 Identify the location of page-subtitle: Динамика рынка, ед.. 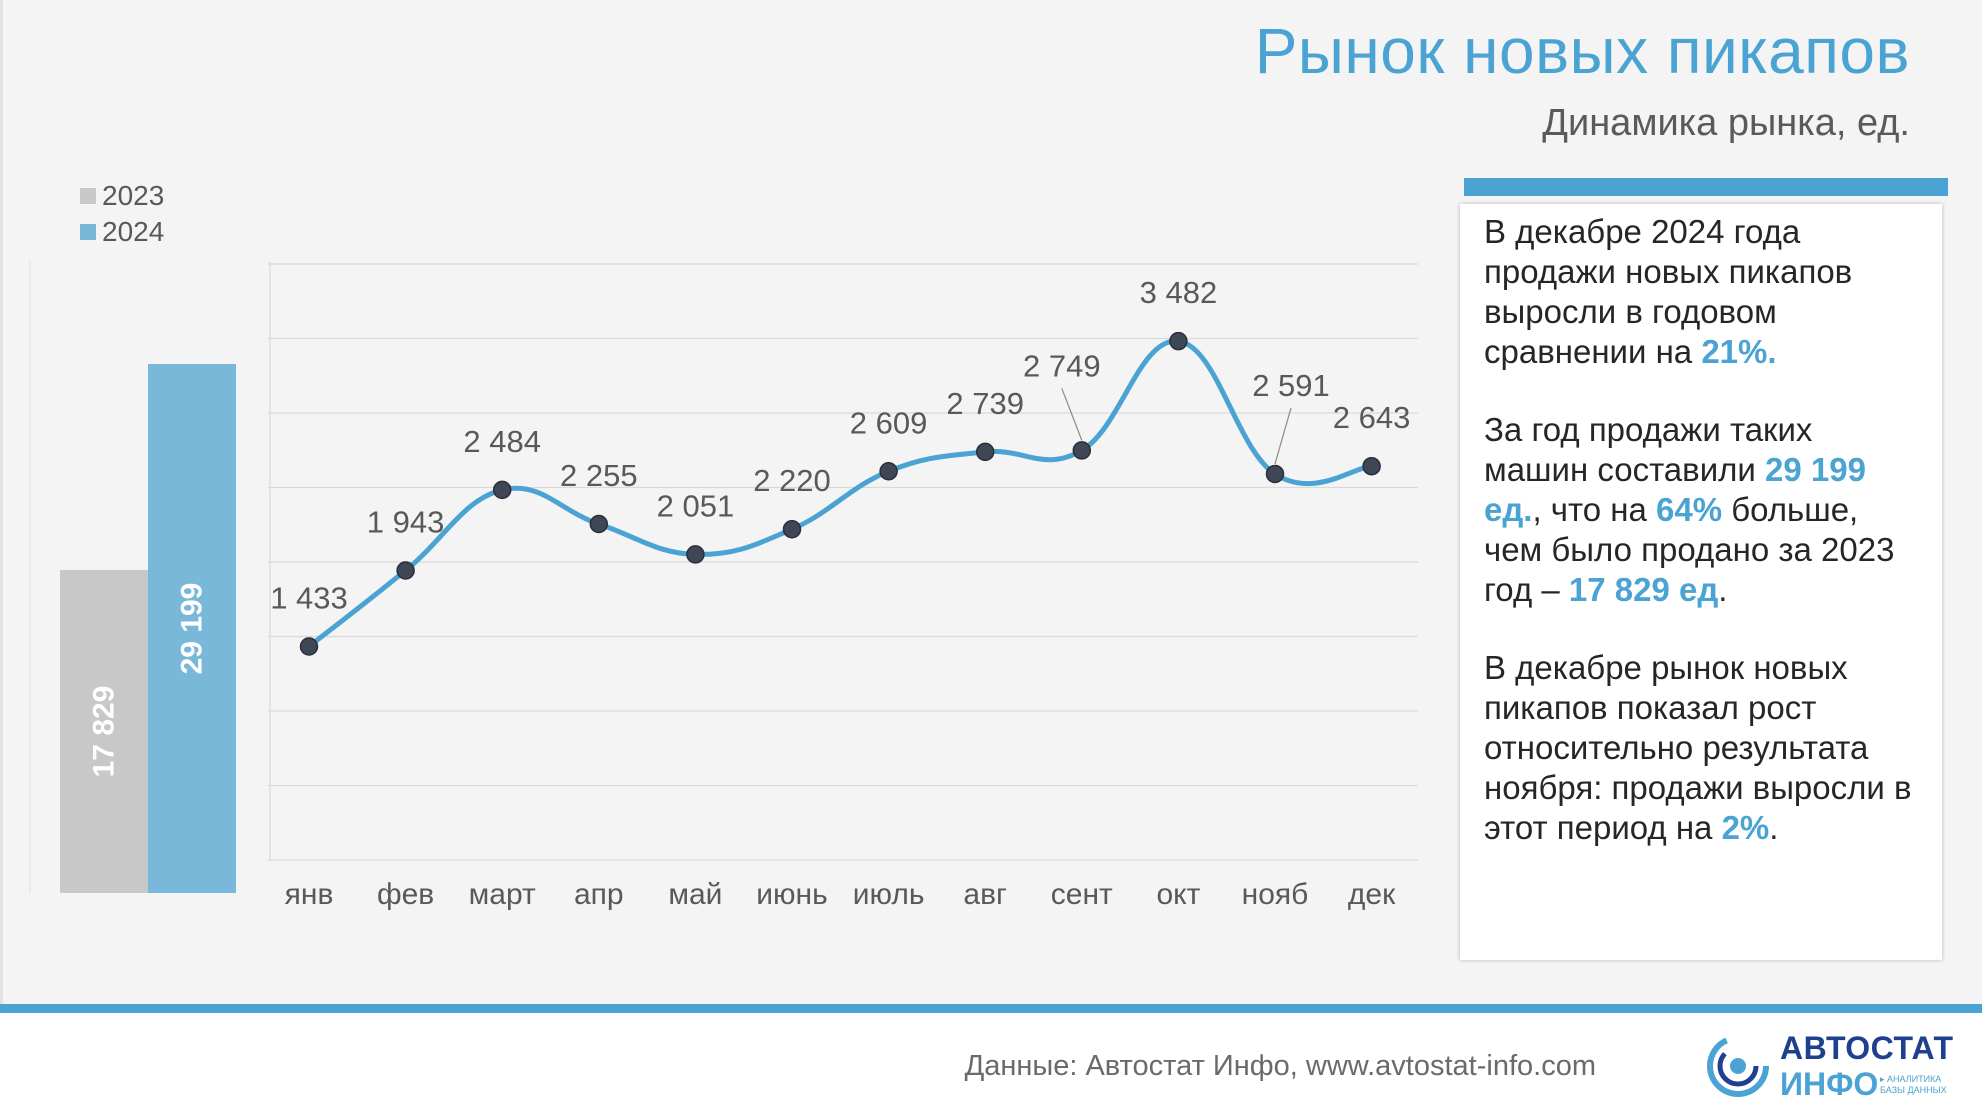
(1726, 123).